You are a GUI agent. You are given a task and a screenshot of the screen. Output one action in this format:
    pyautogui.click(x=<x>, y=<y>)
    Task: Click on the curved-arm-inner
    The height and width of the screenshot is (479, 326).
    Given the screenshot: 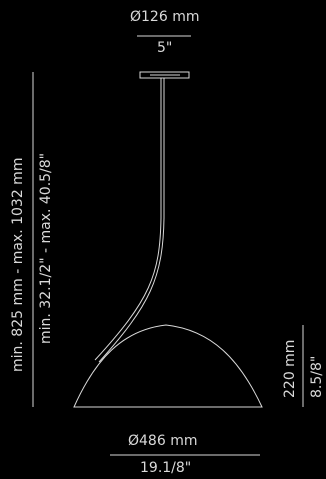 What is the action you would take?
    pyautogui.click(x=131, y=246)
    